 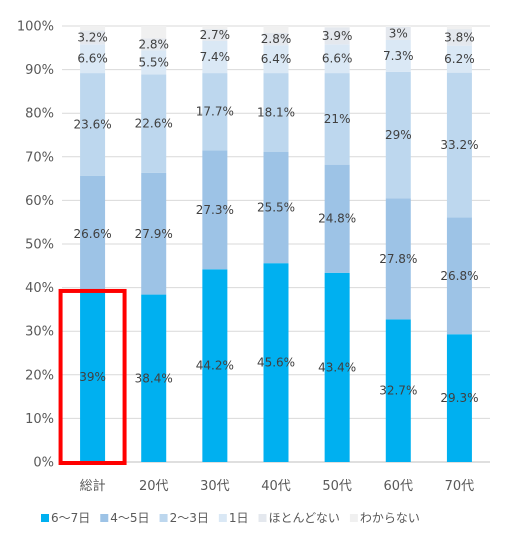 I want to click on y-axis-tick-labels: 0% 10% 20% 30% 40% 50% 60% 70% 80% 90% 100%, so click(x=35, y=245).